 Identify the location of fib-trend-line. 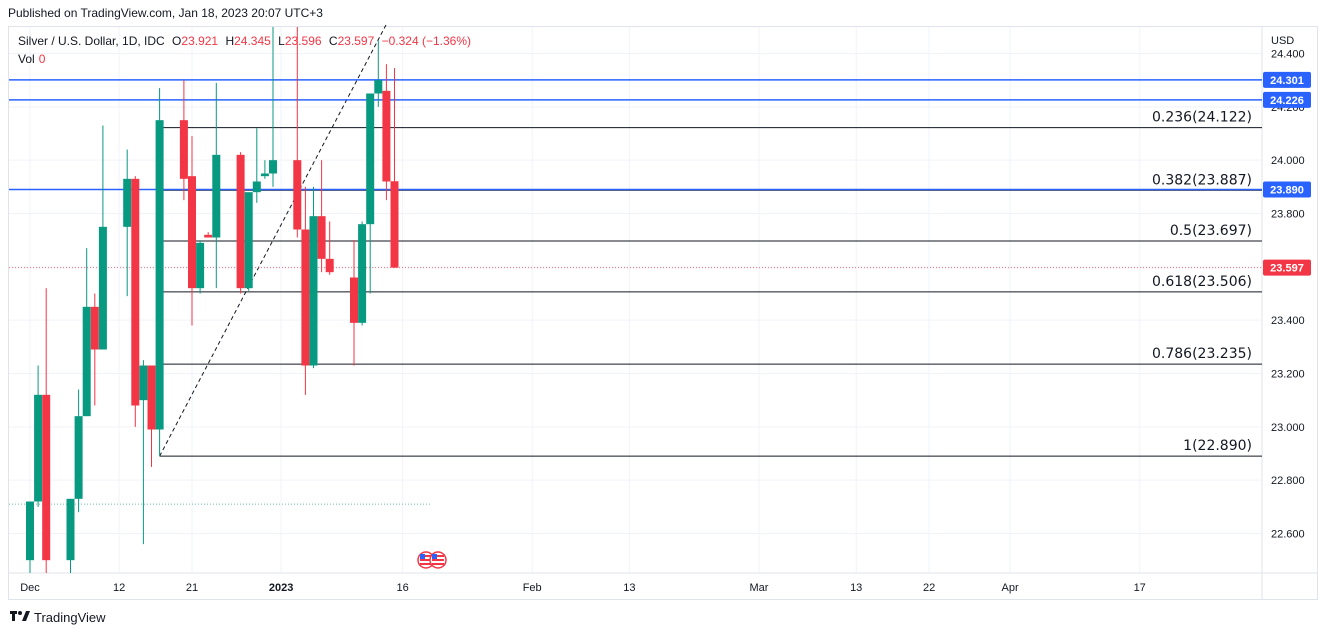
(273, 240).